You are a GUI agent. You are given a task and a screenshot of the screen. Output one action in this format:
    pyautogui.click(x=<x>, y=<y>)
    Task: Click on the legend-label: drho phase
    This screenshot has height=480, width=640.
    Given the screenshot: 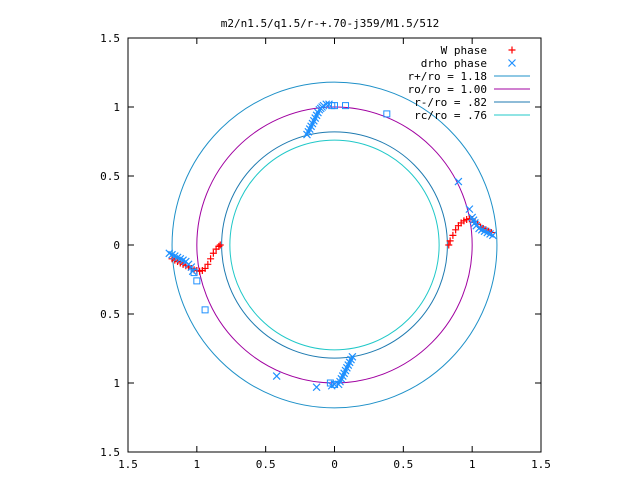 What is the action you would take?
    pyautogui.click(x=454, y=63)
    